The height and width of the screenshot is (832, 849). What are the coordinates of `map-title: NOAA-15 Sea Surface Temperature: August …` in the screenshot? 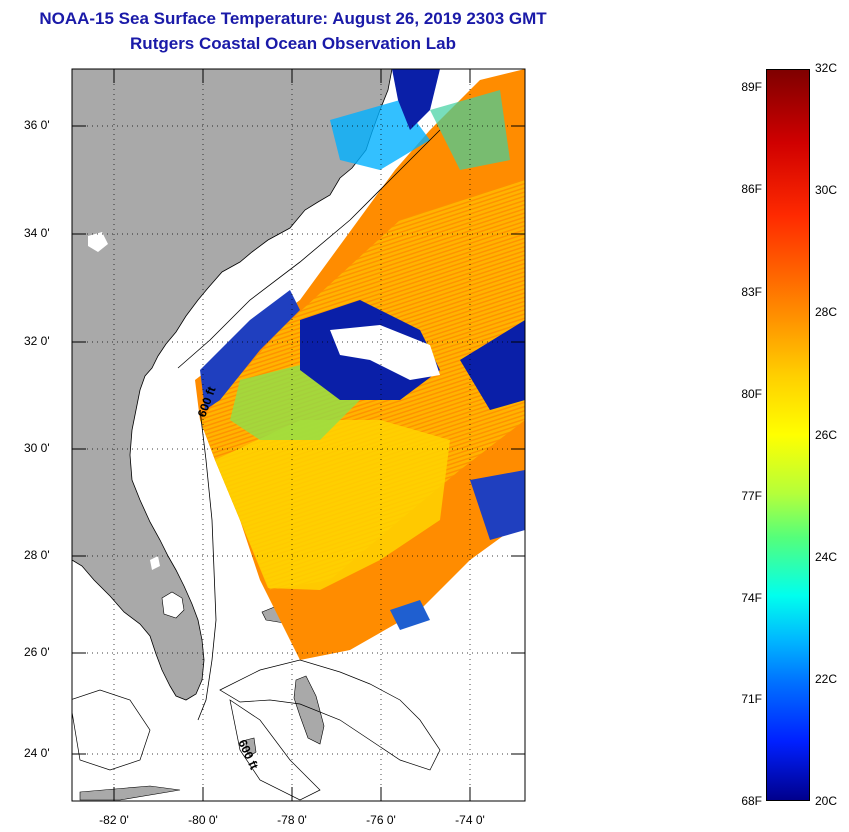 It's located at (293, 18).